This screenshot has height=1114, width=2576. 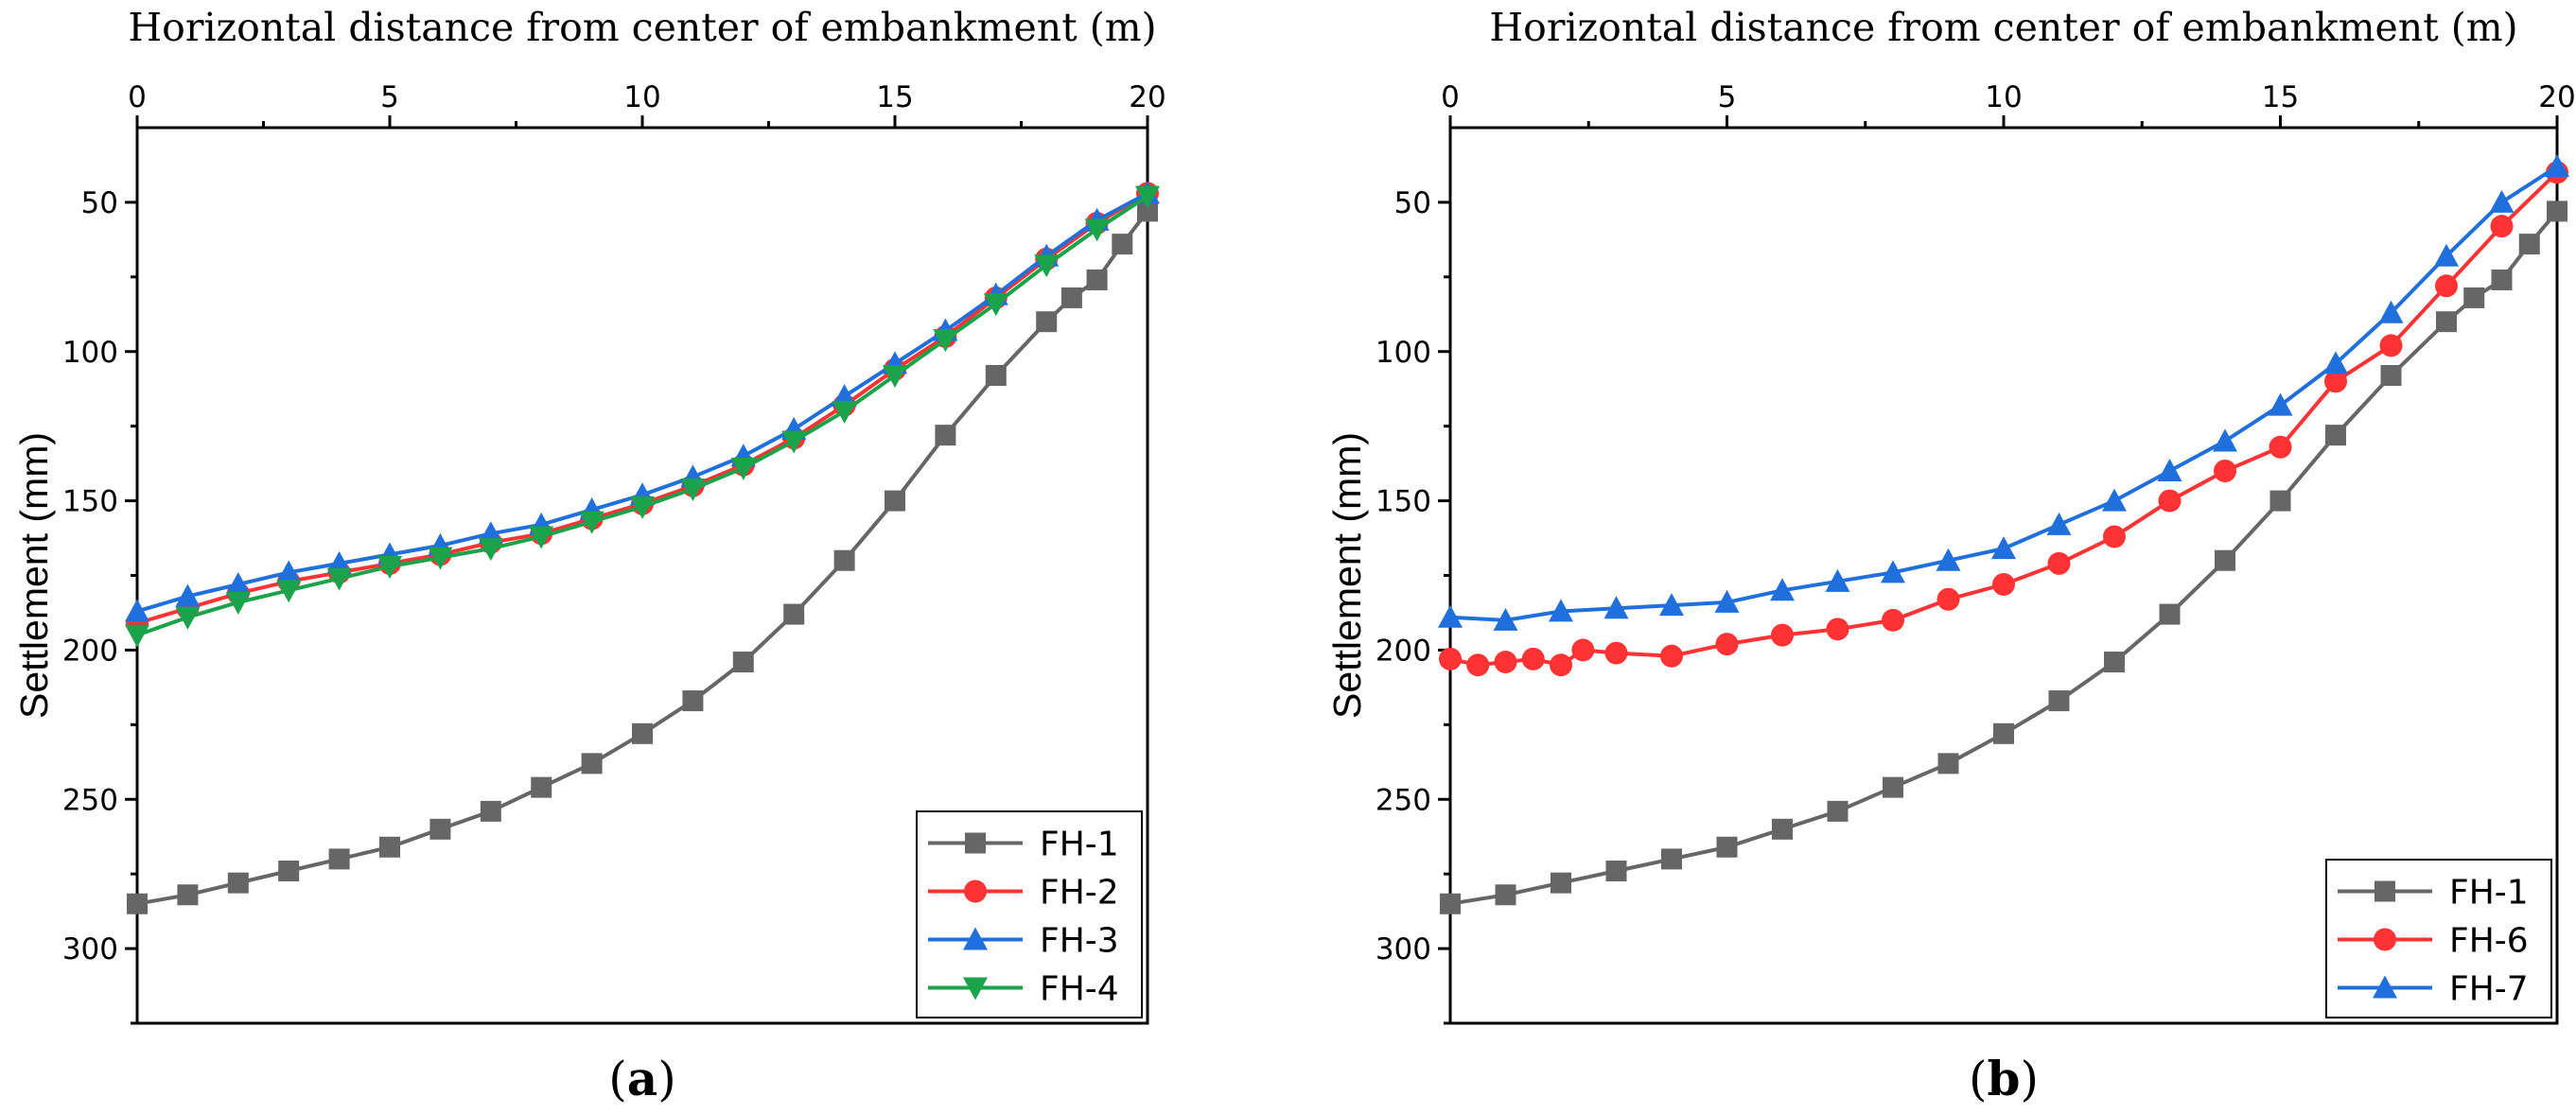 I want to click on legend-box, so click(x=1030, y=914).